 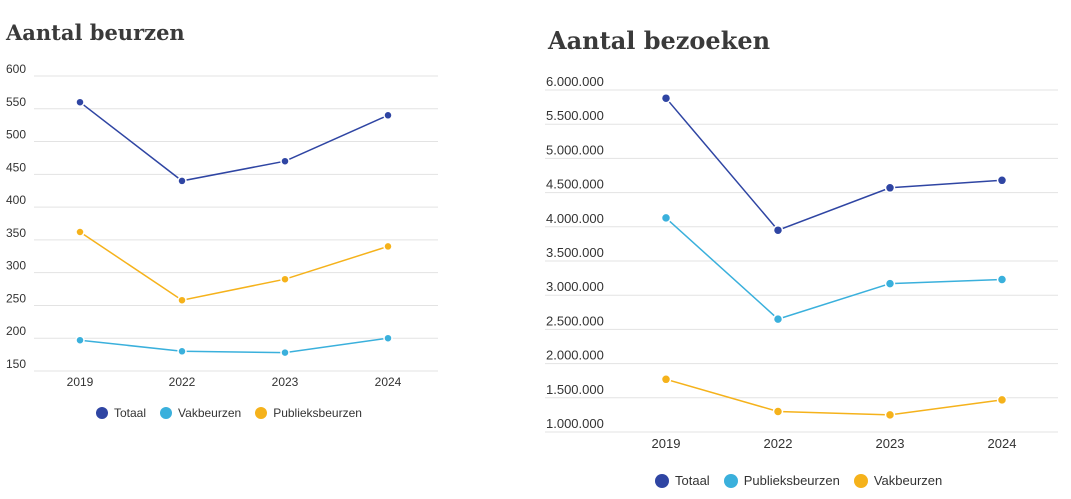 I want to click on y-tick-label: 1.000.000, so click(x=575, y=423).